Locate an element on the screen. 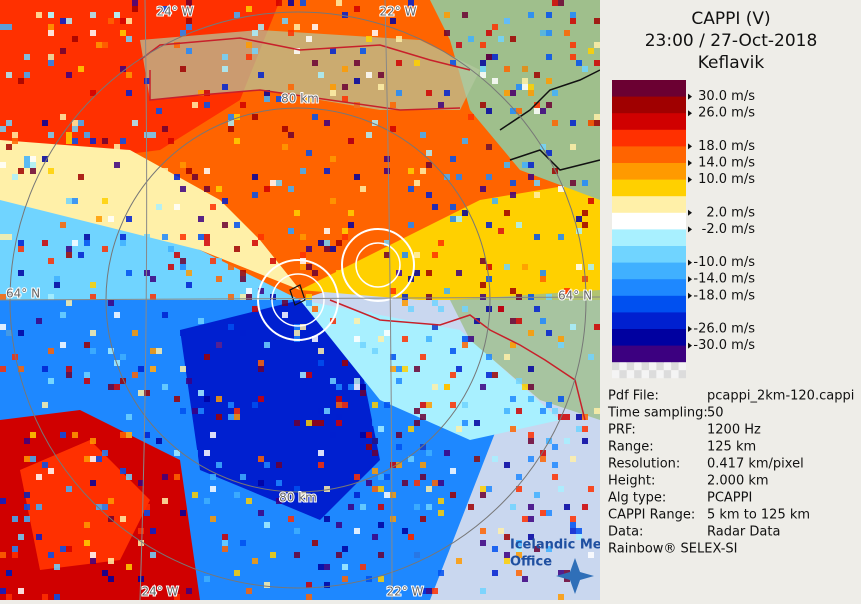 Image resolution: width=861 pixels, height=604 pixels. legend-label: 30.0 m/s is located at coordinates (726, 96).